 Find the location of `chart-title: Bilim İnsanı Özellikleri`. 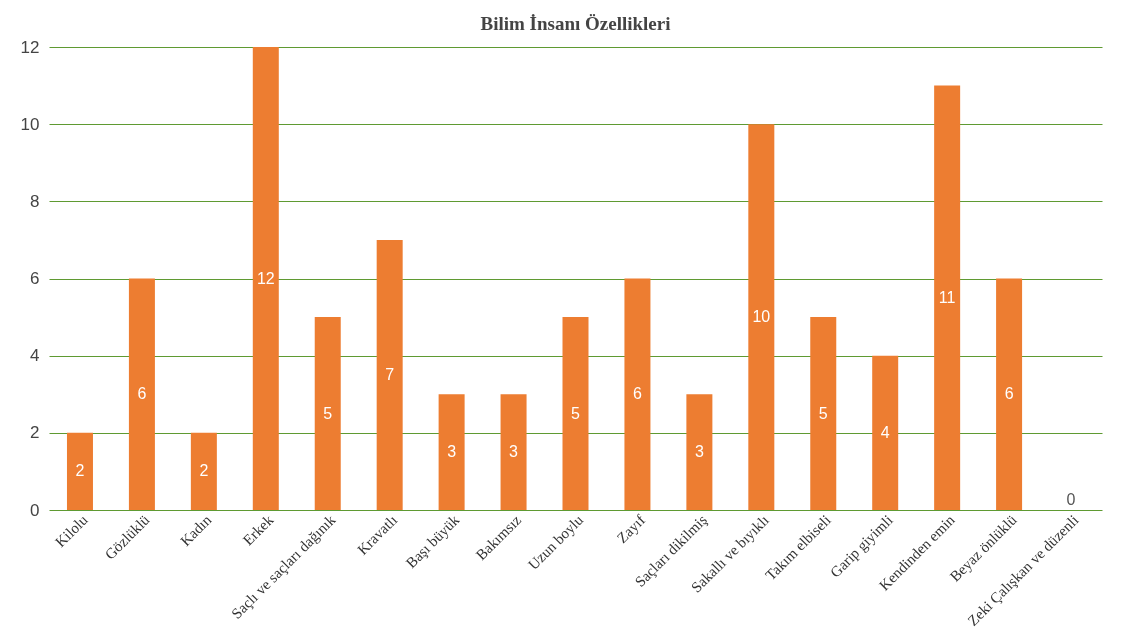

chart-title: Bilim İnsanı Özellikleri is located at coordinates (575, 23).